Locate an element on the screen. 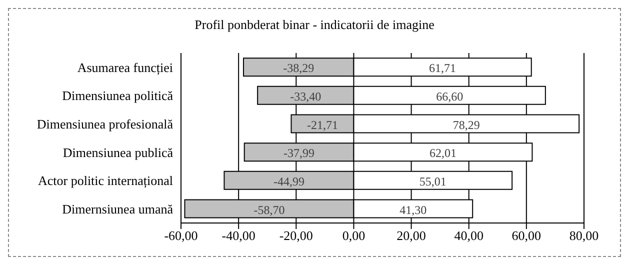 The image size is (629, 265). x-tick-label: 60,00 is located at coordinates (527, 236).